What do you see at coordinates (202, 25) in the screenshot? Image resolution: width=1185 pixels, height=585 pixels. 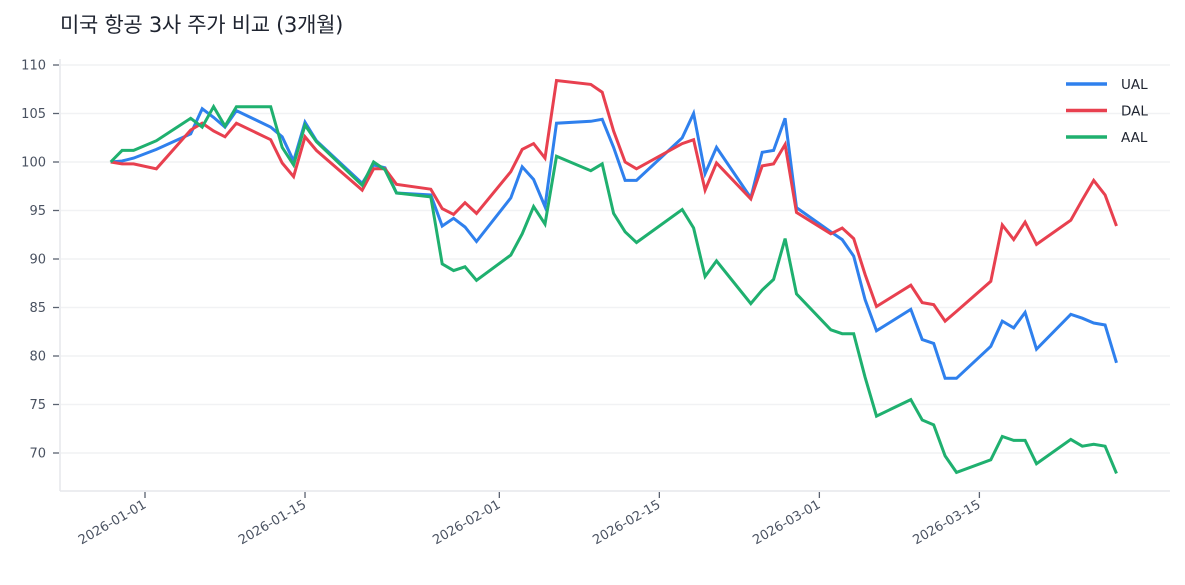 I see `chart-title: 미국 항공 3사 주가 비교 (3개월)` at bounding box center [202, 25].